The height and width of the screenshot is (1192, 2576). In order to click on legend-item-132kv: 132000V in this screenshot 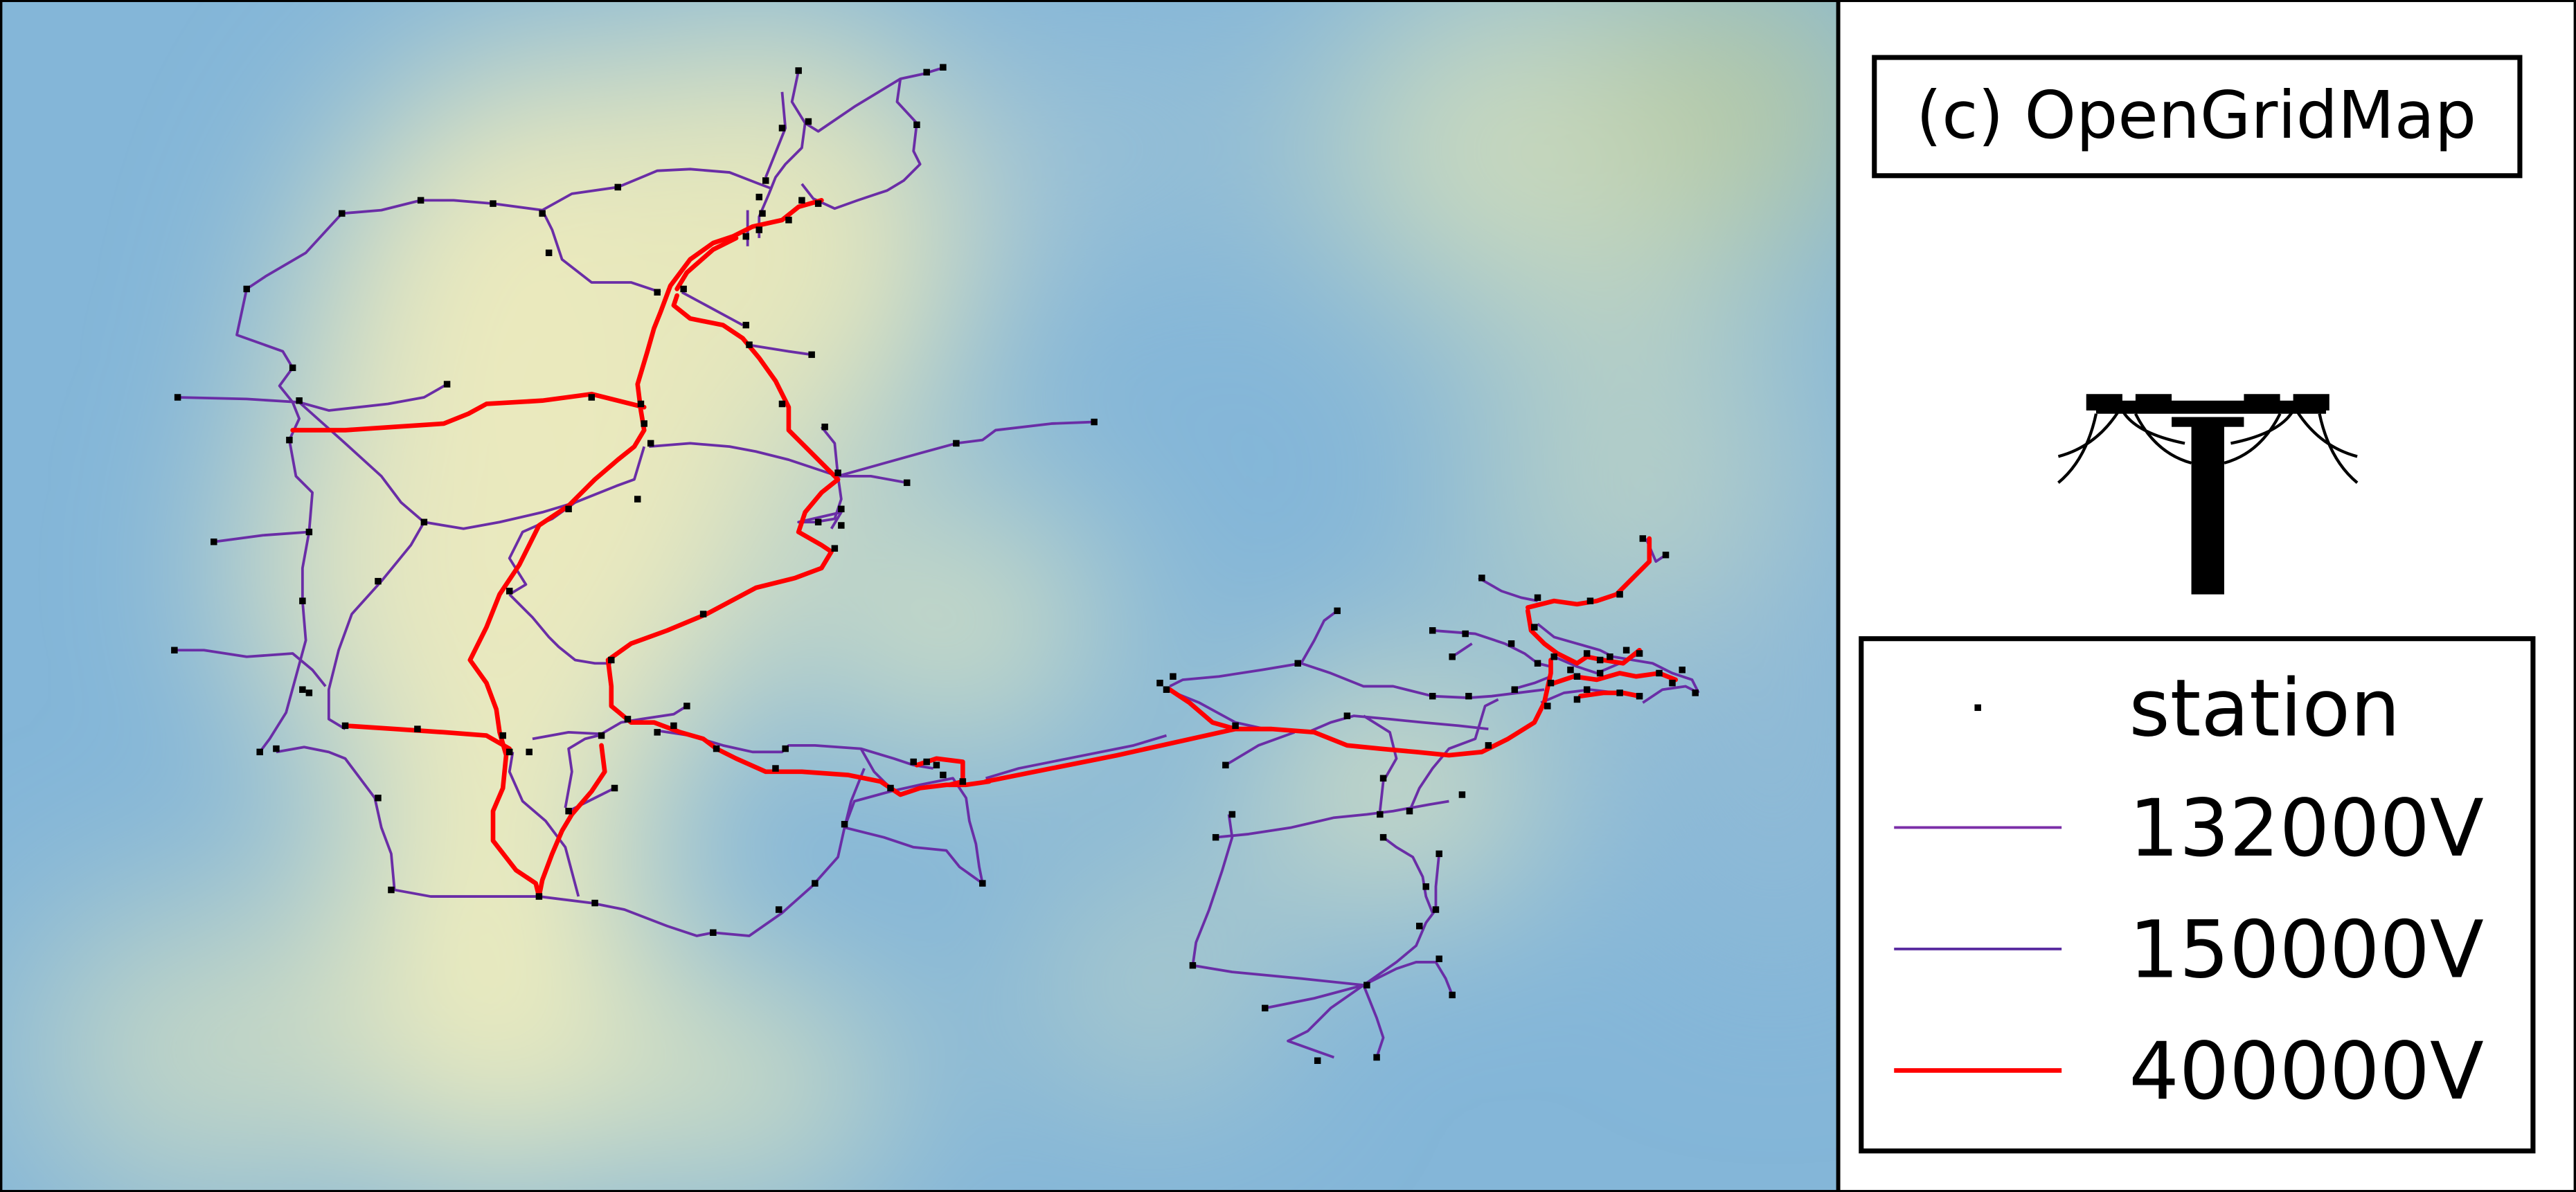, I will do `click(2189, 828)`.